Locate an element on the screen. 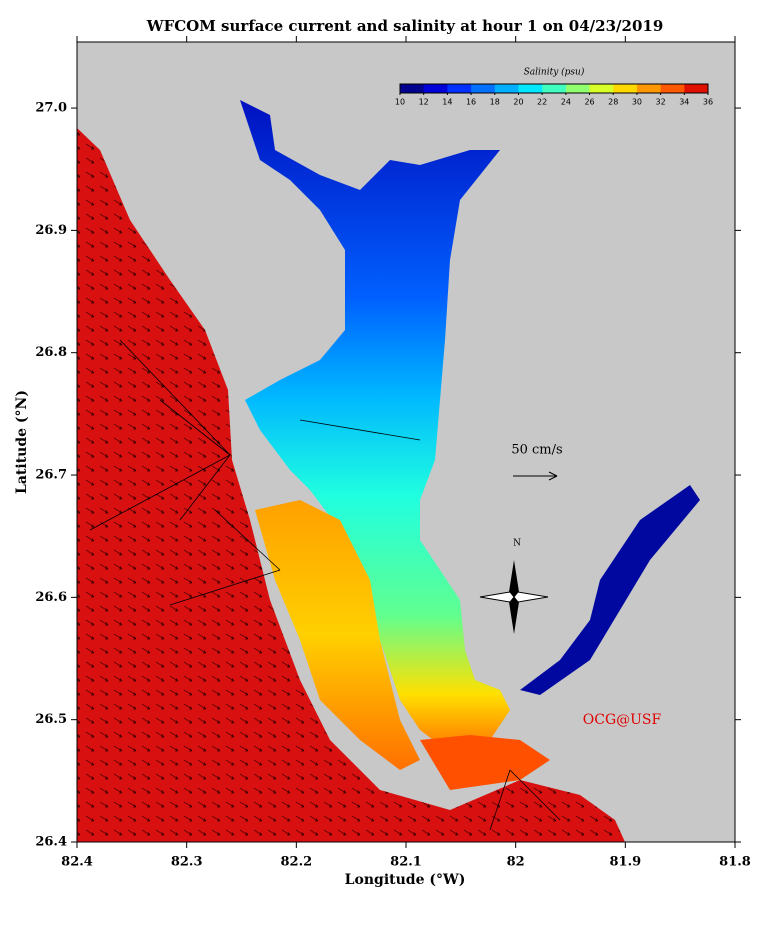  x-tick-label: 82.4 is located at coordinates (77, 862).